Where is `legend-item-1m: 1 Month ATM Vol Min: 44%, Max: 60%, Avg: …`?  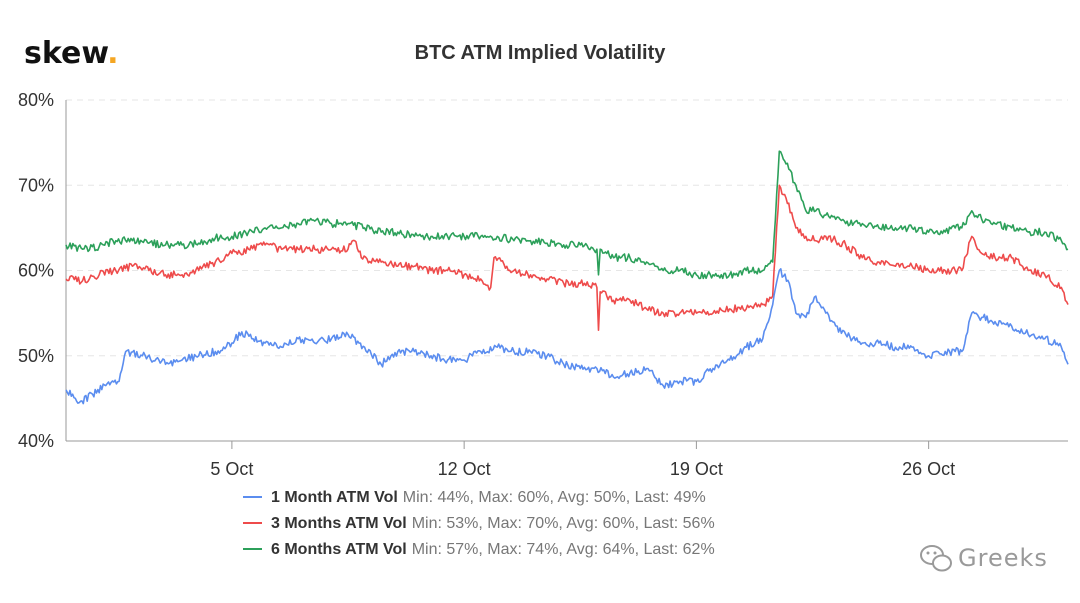
legend-item-1m: 1 Month ATM Vol Min: 44%, Max: 60%, Avg: … is located at coordinates (474, 497).